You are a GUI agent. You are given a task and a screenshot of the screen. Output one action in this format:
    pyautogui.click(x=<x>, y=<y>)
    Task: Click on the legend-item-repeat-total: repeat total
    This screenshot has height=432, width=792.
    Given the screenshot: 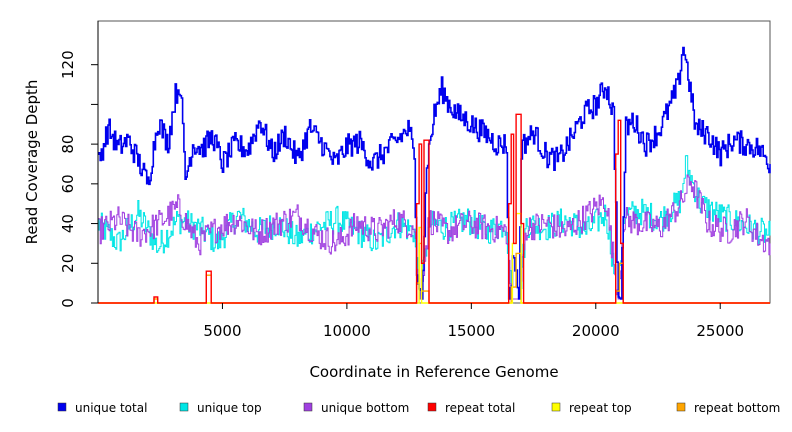 What is the action you would take?
    pyautogui.click(x=471, y=408)
    